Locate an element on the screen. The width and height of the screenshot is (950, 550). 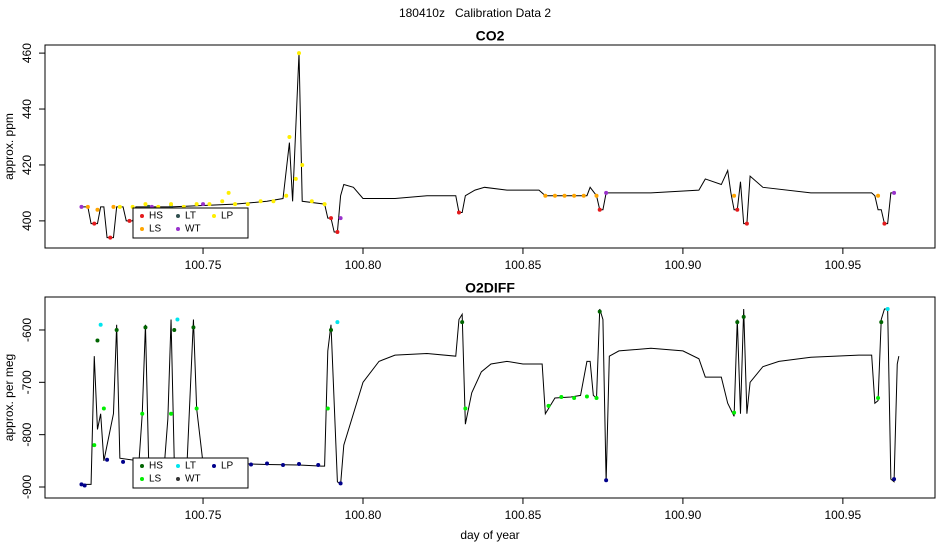
y-tick-label: 440 is located at coordinates (27, 109).